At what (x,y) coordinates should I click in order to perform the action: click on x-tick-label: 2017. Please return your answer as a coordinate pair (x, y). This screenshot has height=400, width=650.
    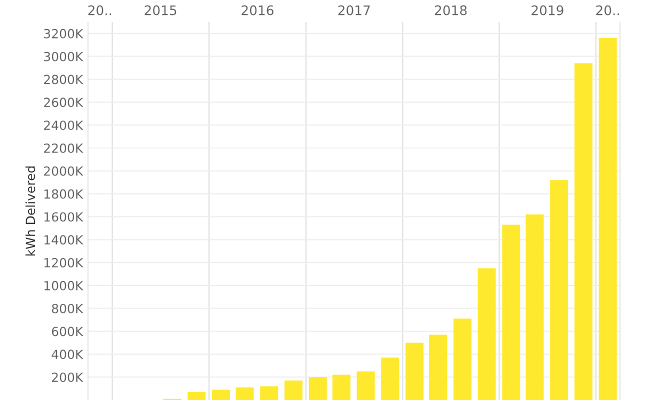
    Looking at the image, I should click on (354, 10).